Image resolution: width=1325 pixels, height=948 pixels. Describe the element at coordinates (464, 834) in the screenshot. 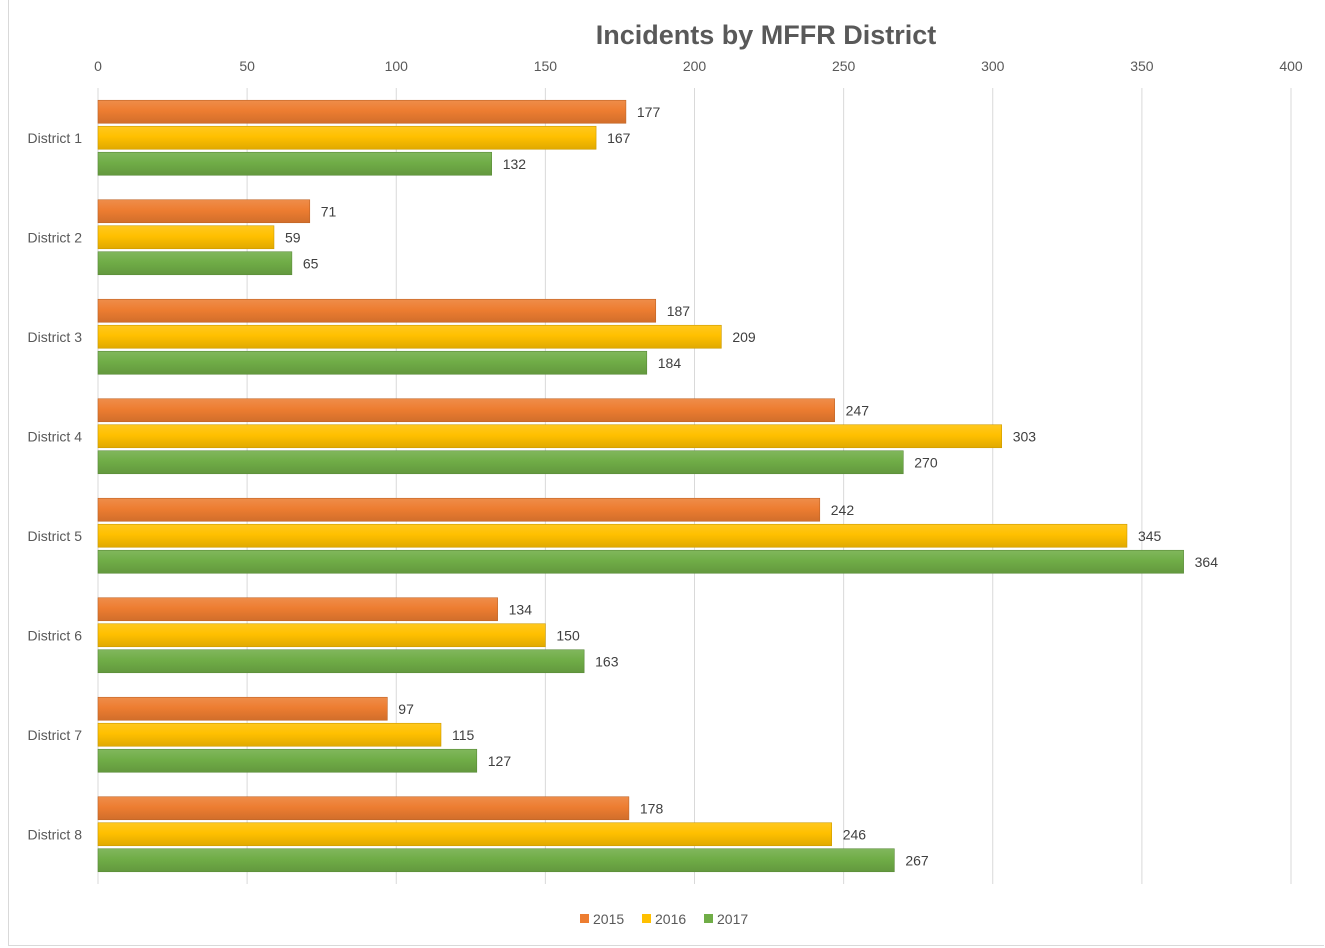

I see `bar-district-8-2016` at that location.